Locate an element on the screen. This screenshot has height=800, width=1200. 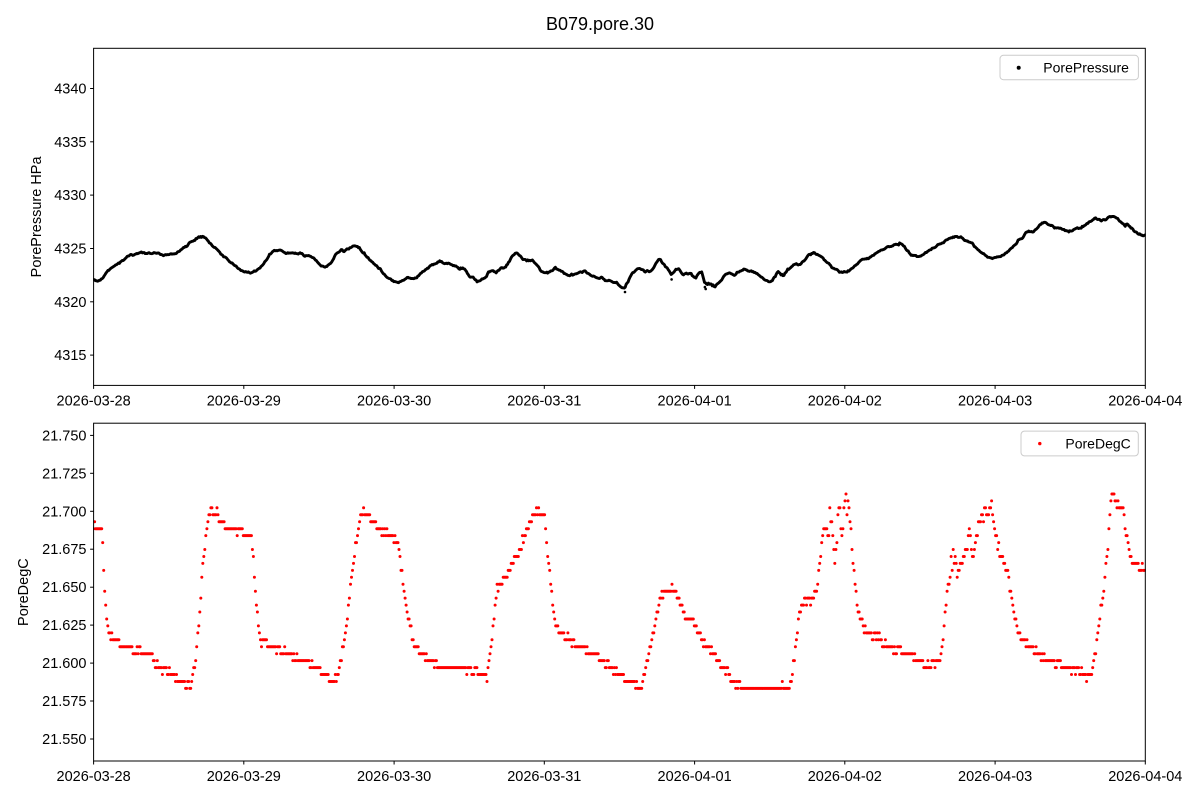
svg-text: 4335 is located at coordinates (70, 143).